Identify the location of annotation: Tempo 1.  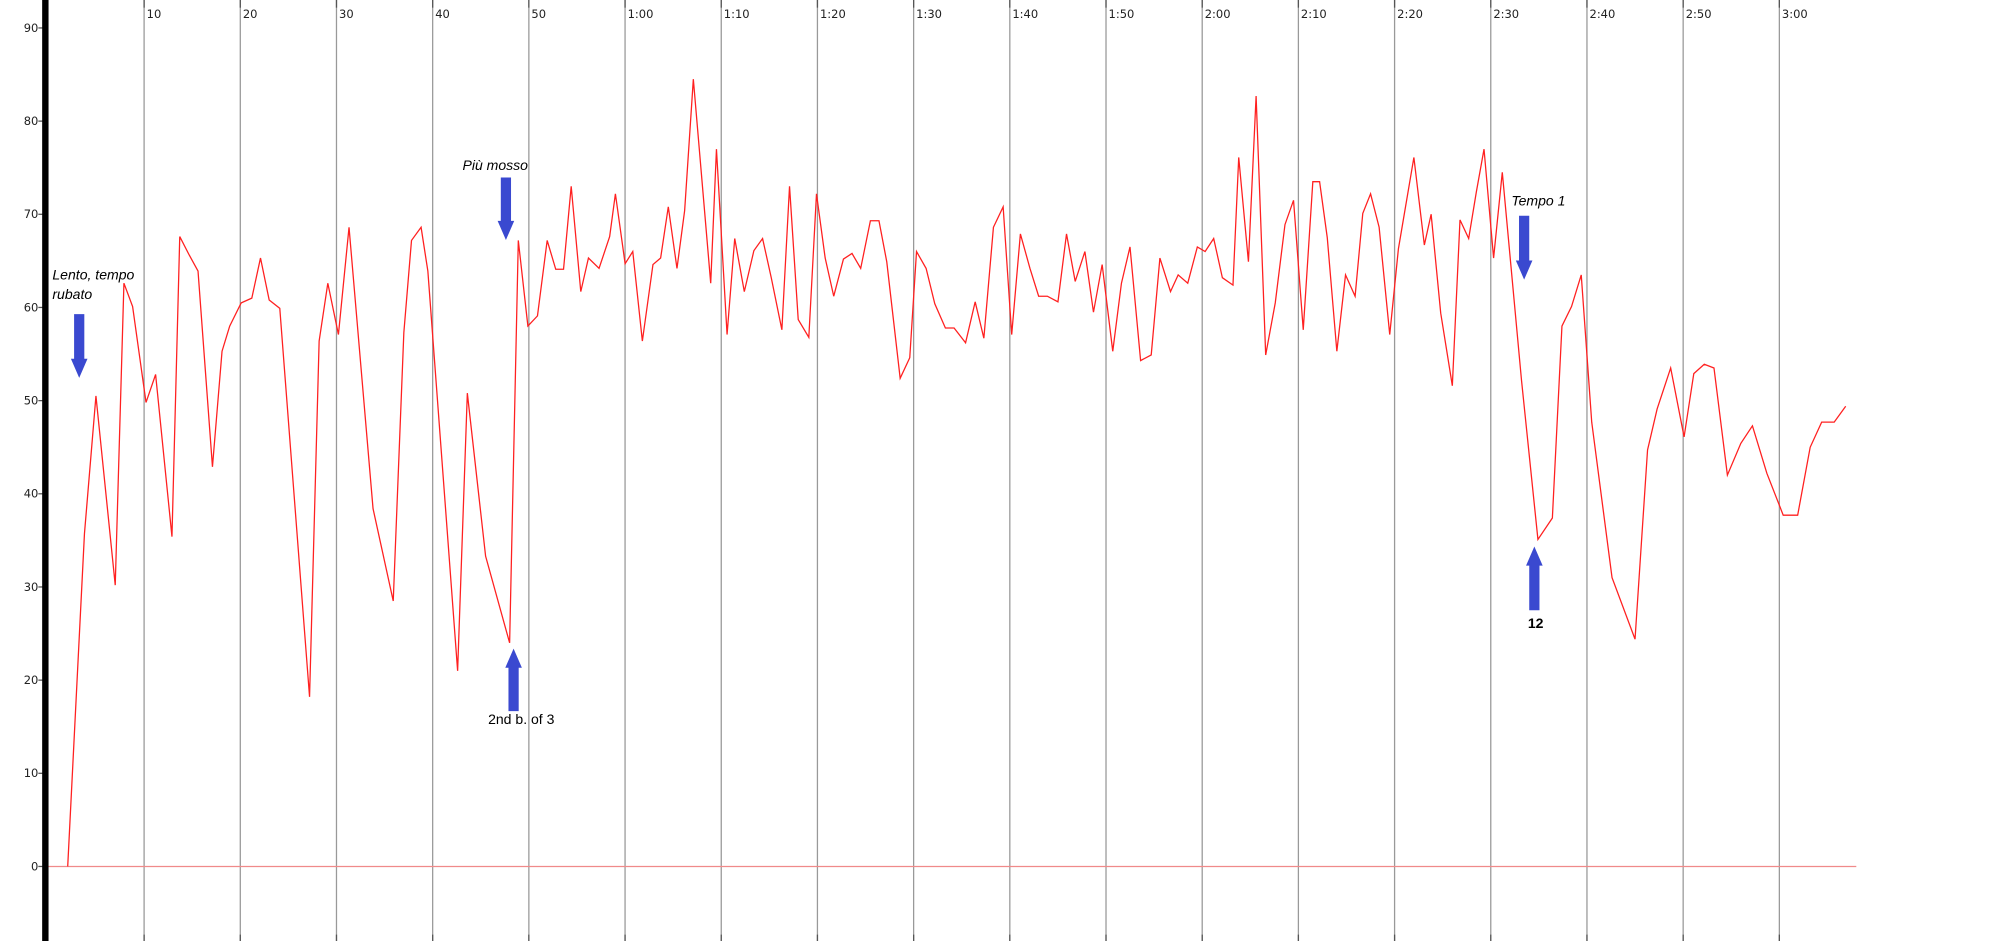
(1538, 201).